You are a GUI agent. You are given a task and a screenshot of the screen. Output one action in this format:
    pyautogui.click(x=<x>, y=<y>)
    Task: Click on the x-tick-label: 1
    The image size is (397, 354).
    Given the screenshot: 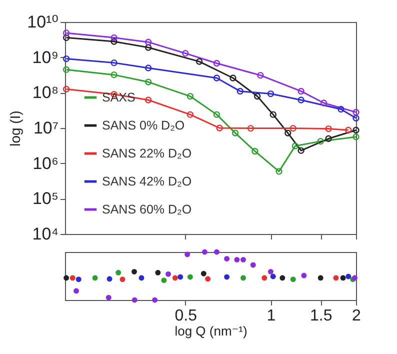 What is the action you would take?
    pyautogui.click(x=271, y=316)
    